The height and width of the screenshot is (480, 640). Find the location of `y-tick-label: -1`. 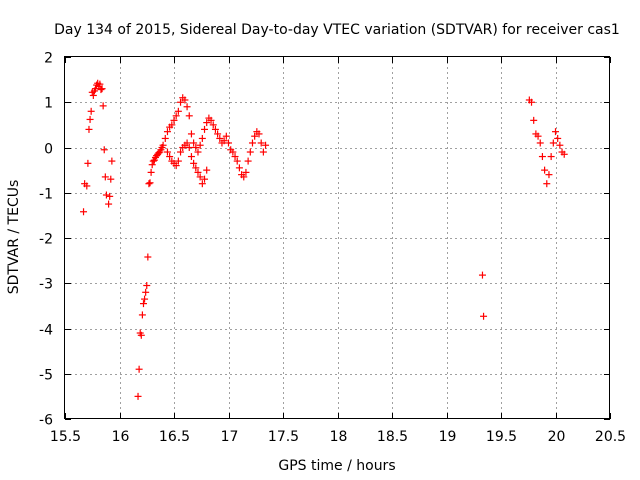

y-tick-label: -1 is located at coordinates (46, 195).